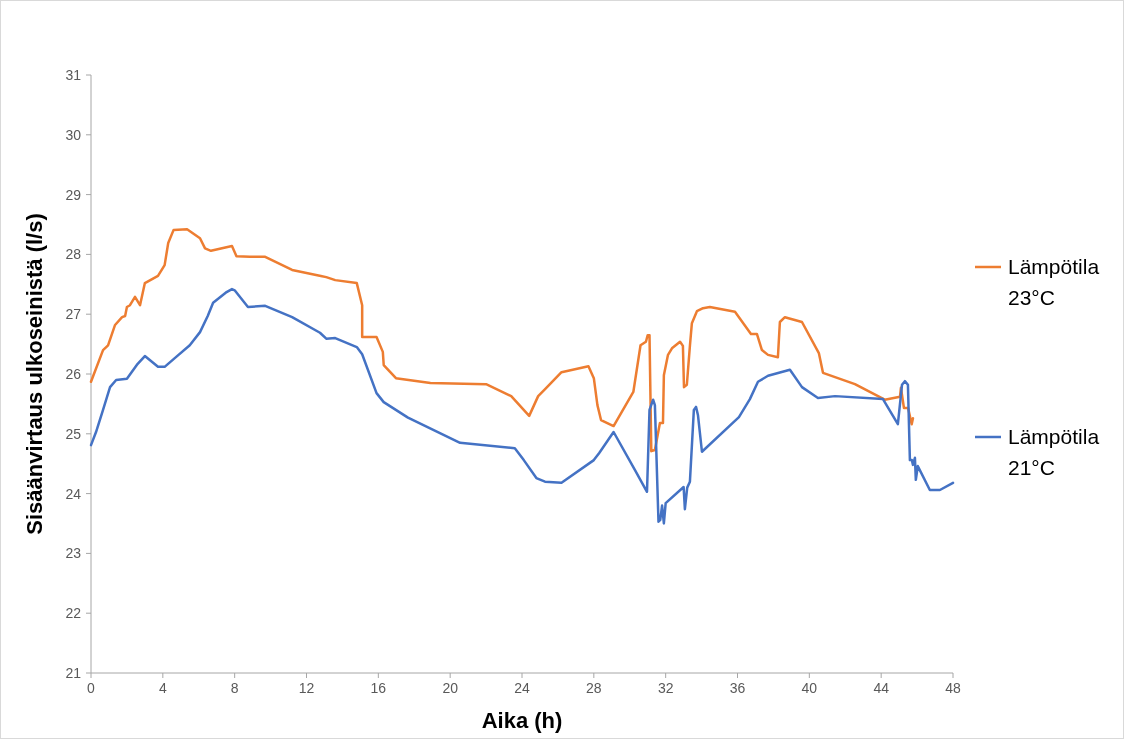 Image resolution: width=1129 pixels, height=739 pixels. I want to click on legend-label: Lämpötila 21°C, so click(1054, 452).